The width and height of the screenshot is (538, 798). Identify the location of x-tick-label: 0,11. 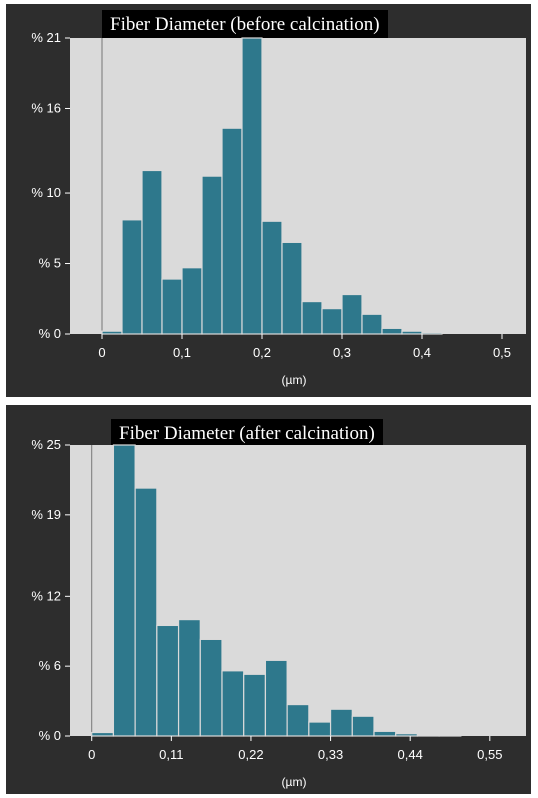
(171, 754).